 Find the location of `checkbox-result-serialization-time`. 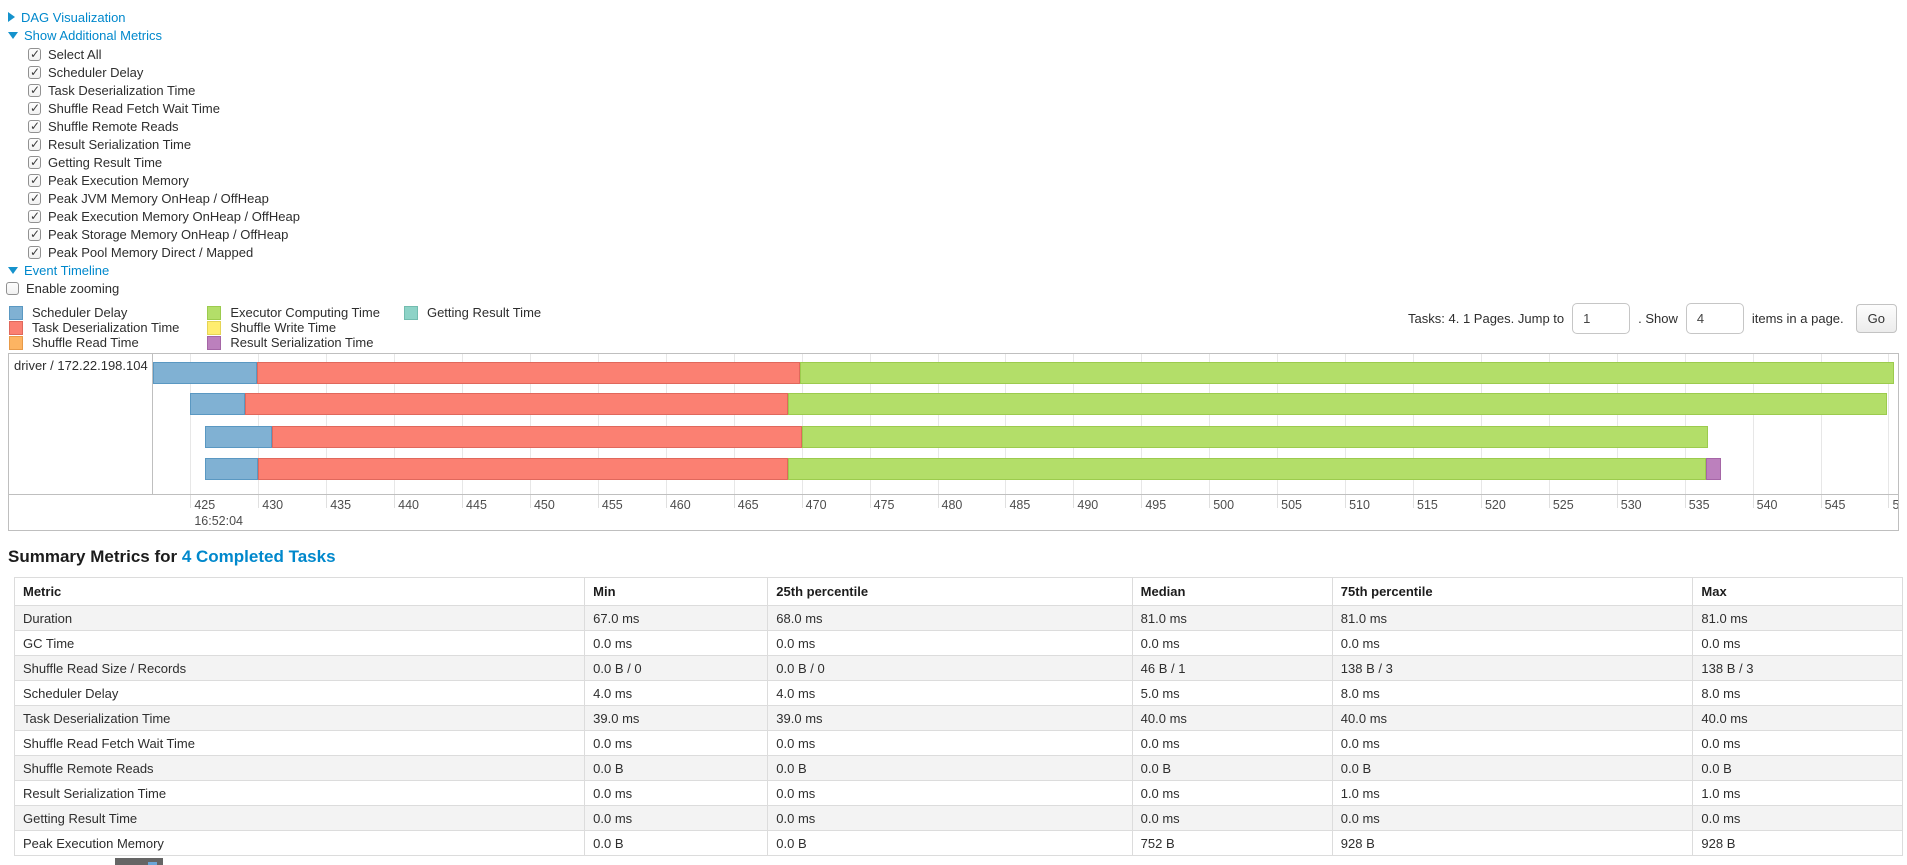

checkbox-result-serialization-time is located at coordinates (34, 144).